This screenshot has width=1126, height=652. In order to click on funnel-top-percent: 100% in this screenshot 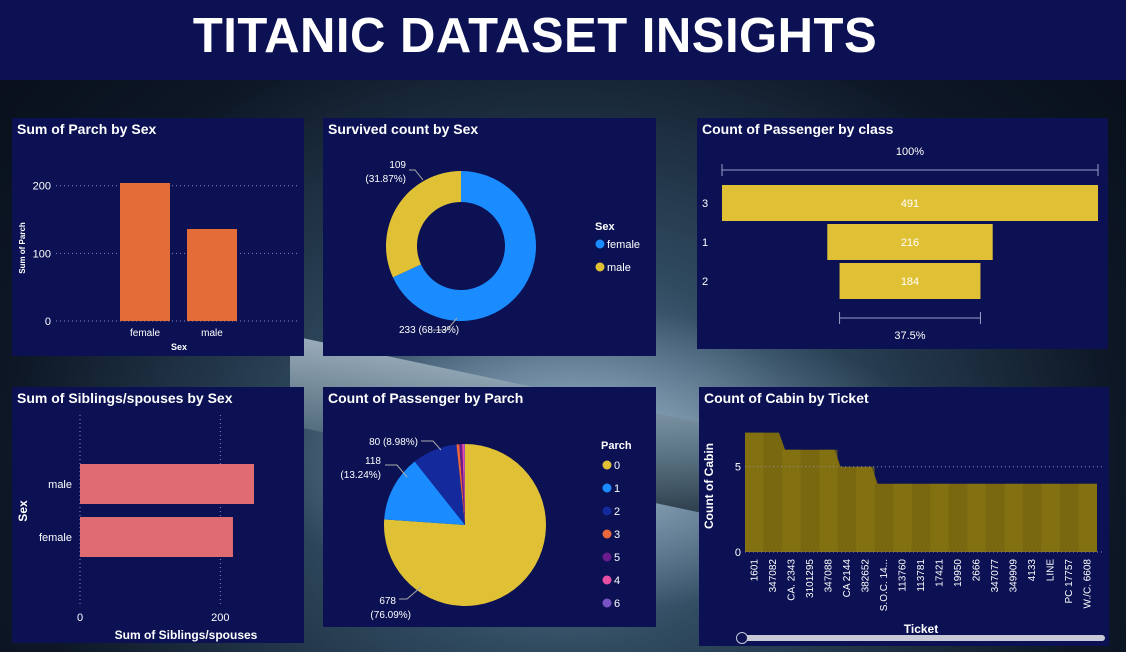, I will do `click(910, 152)`.